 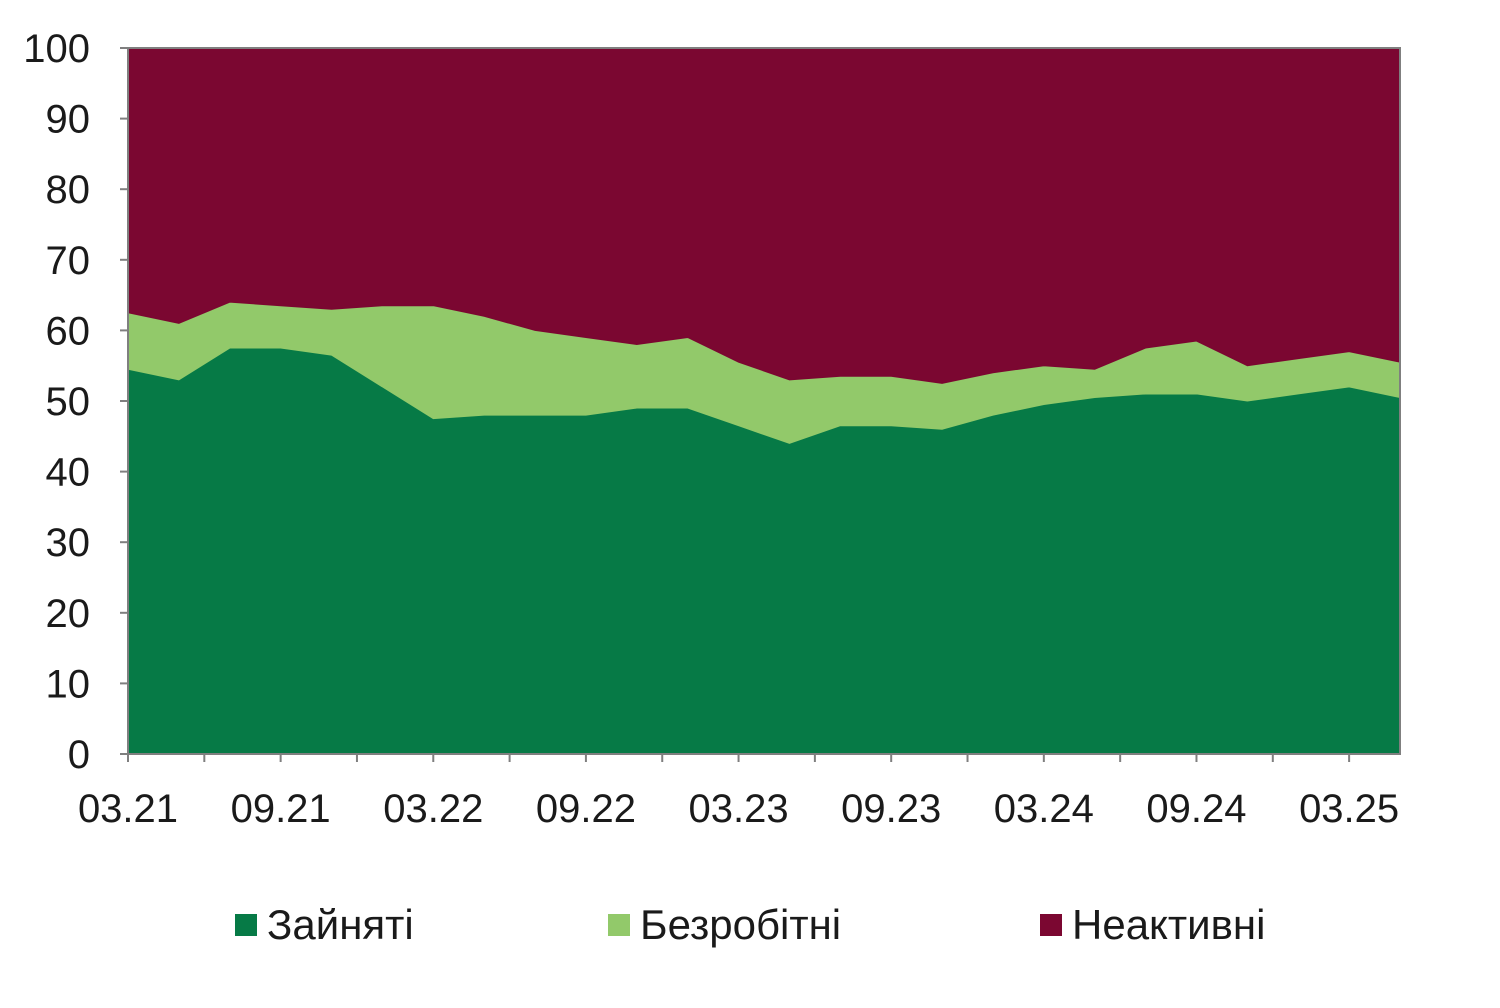 What do you see at coordinates (1051, 925) in the screenshot?
I see `legend-swatch-inactive` at bounding box center [1051, 925].